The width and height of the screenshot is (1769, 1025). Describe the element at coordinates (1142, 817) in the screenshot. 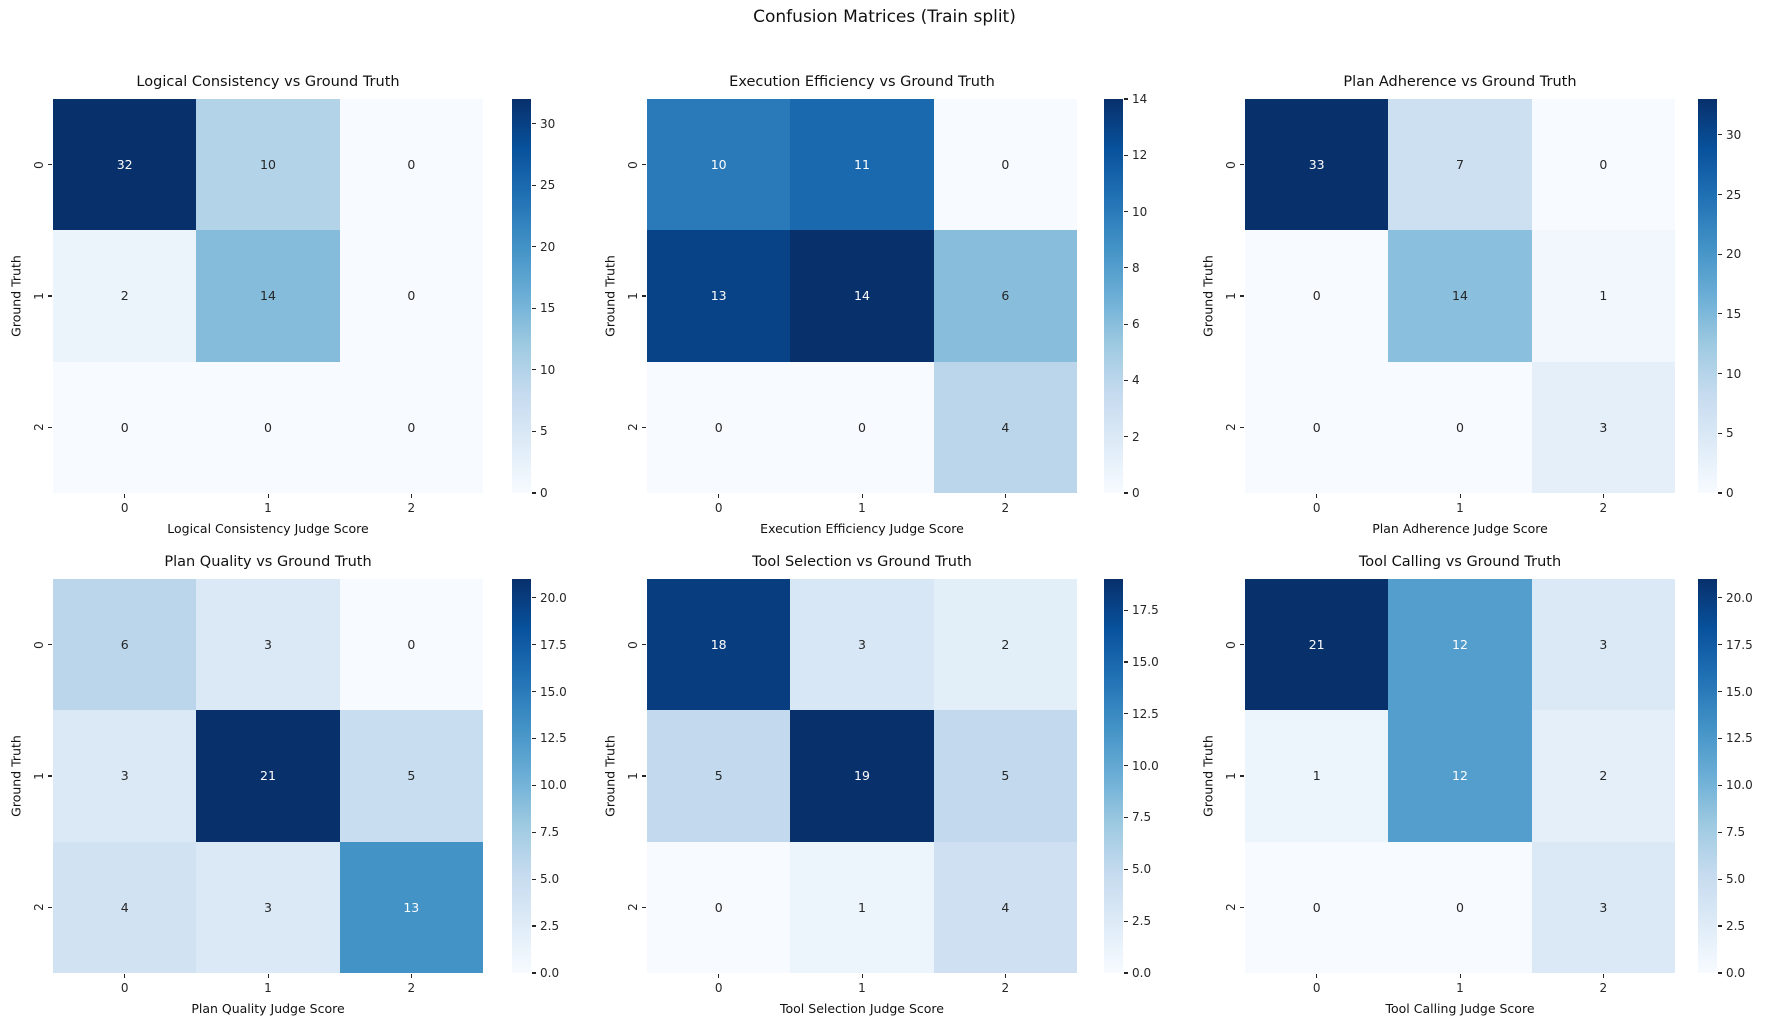

I see `colorbar-tick-label: 7.5` at that location.